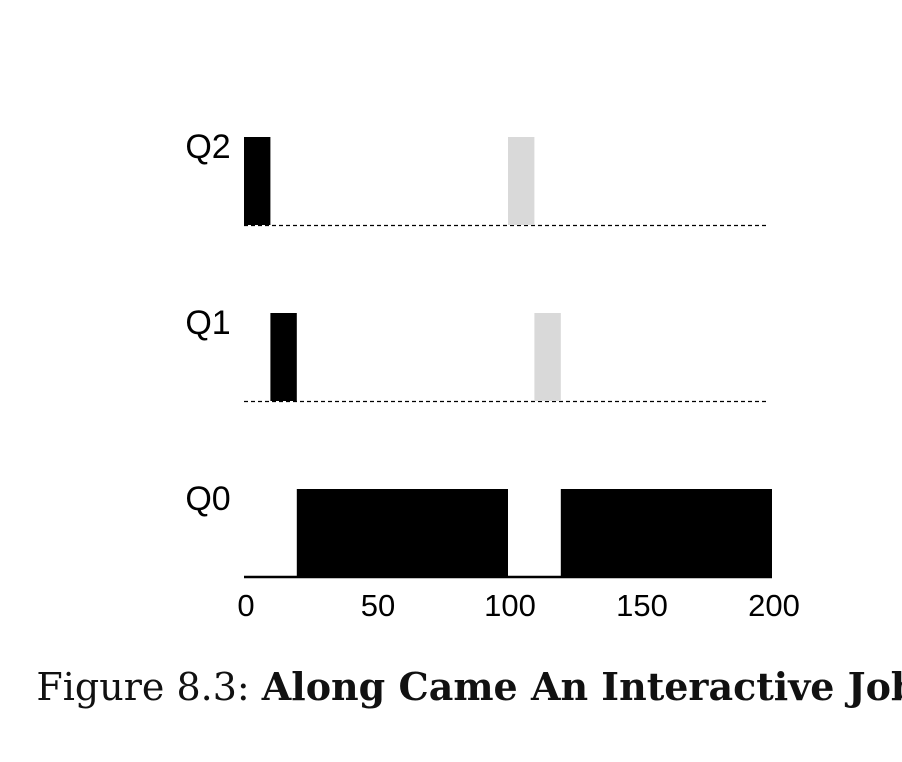 The width and height of the screenshot is (902, 762). I want to click on queue-label-q0: Q0, so click(207, 499).